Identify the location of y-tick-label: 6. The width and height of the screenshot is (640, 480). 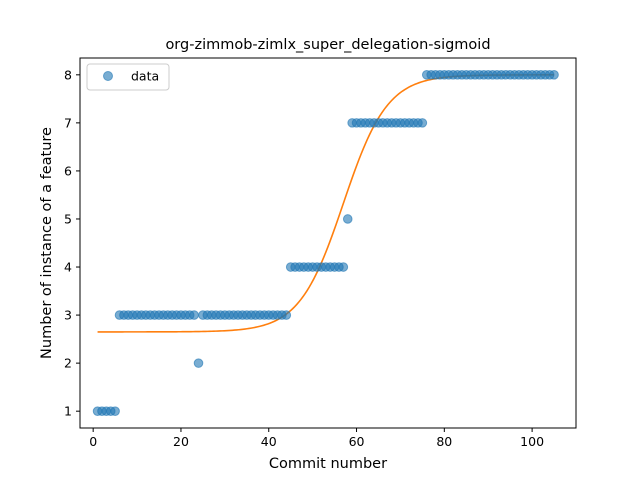
(68, 170).